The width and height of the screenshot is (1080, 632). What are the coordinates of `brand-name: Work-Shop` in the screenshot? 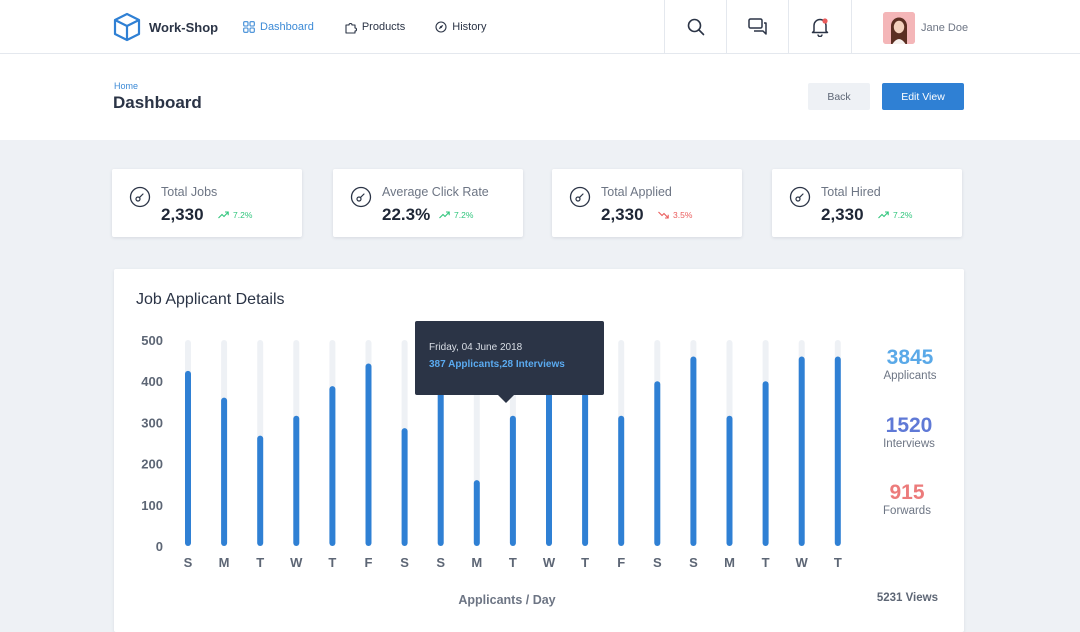 It's located at (184, 27).